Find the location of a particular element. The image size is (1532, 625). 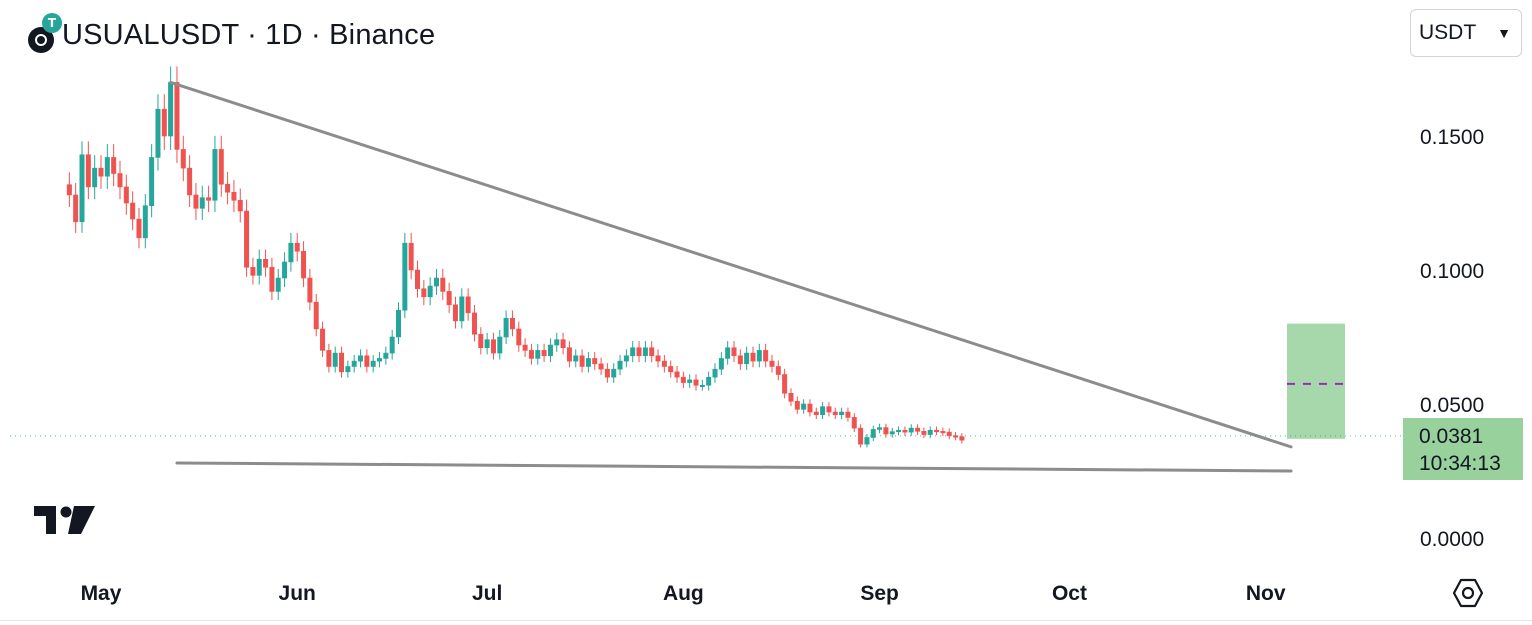

gear-icon is located at coordinates (1468, 593).